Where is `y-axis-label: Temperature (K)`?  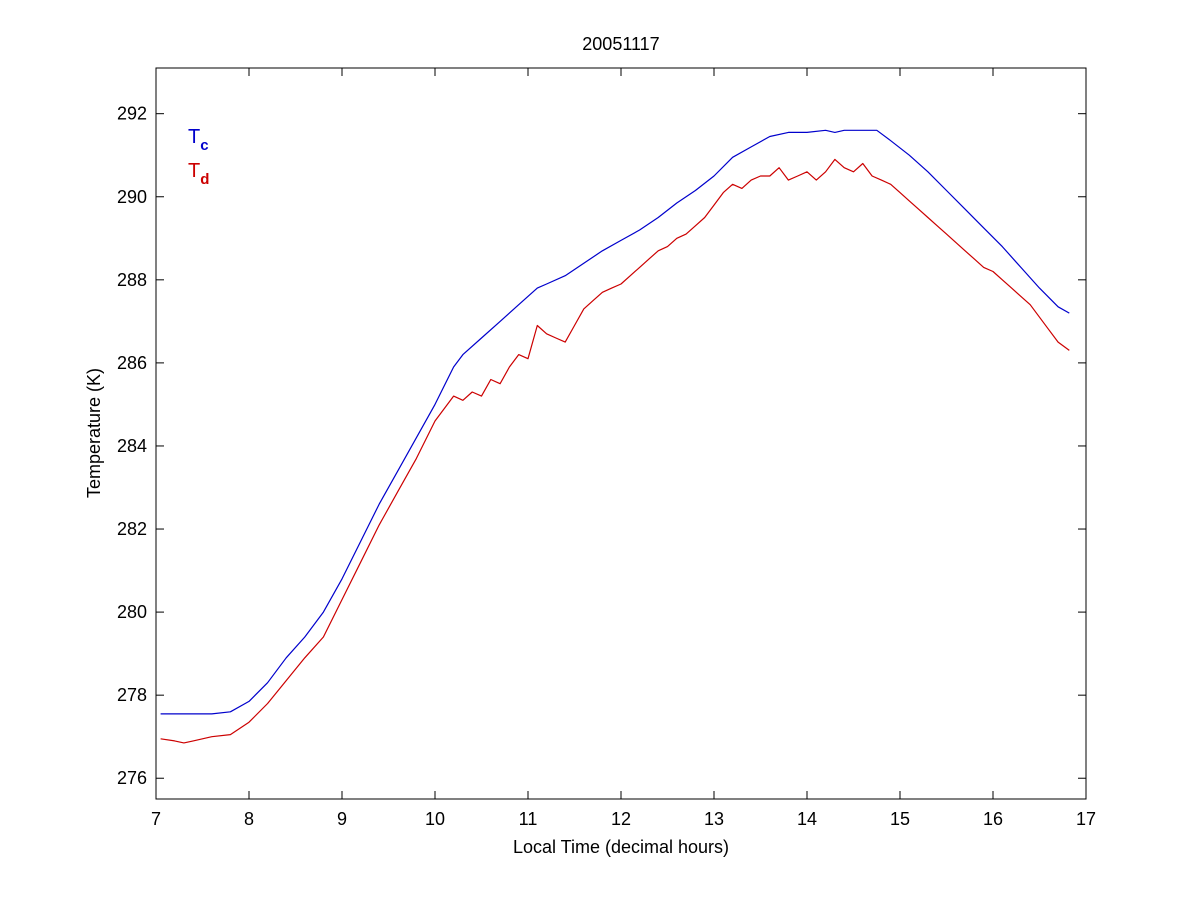 y-axis-label: Temperature (K) is located at coordinates (94, 433).